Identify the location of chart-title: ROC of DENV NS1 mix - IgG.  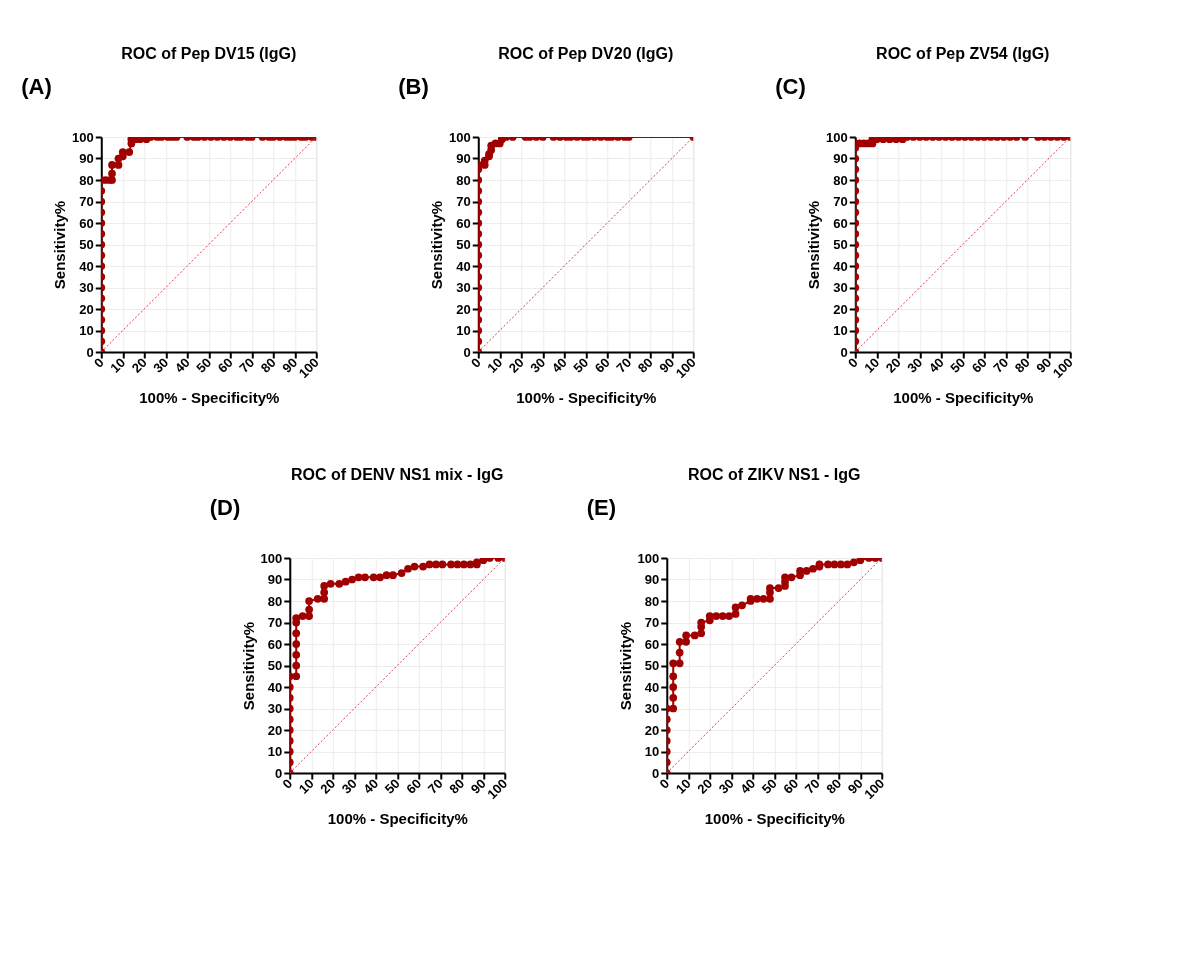
(397, 474).